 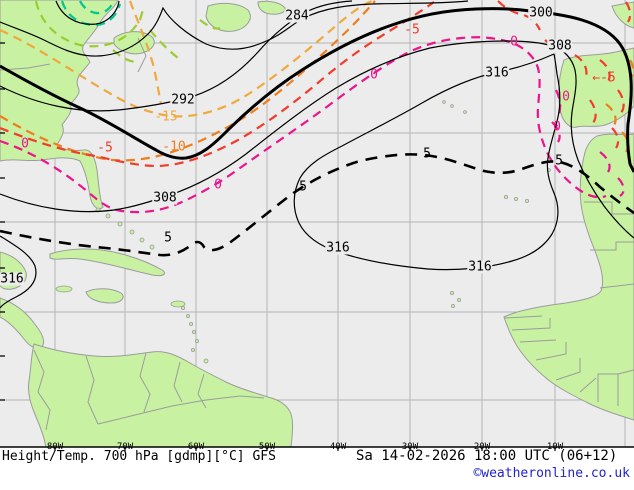 I want to click on longitude-ticks, so click(x=305, y=449).